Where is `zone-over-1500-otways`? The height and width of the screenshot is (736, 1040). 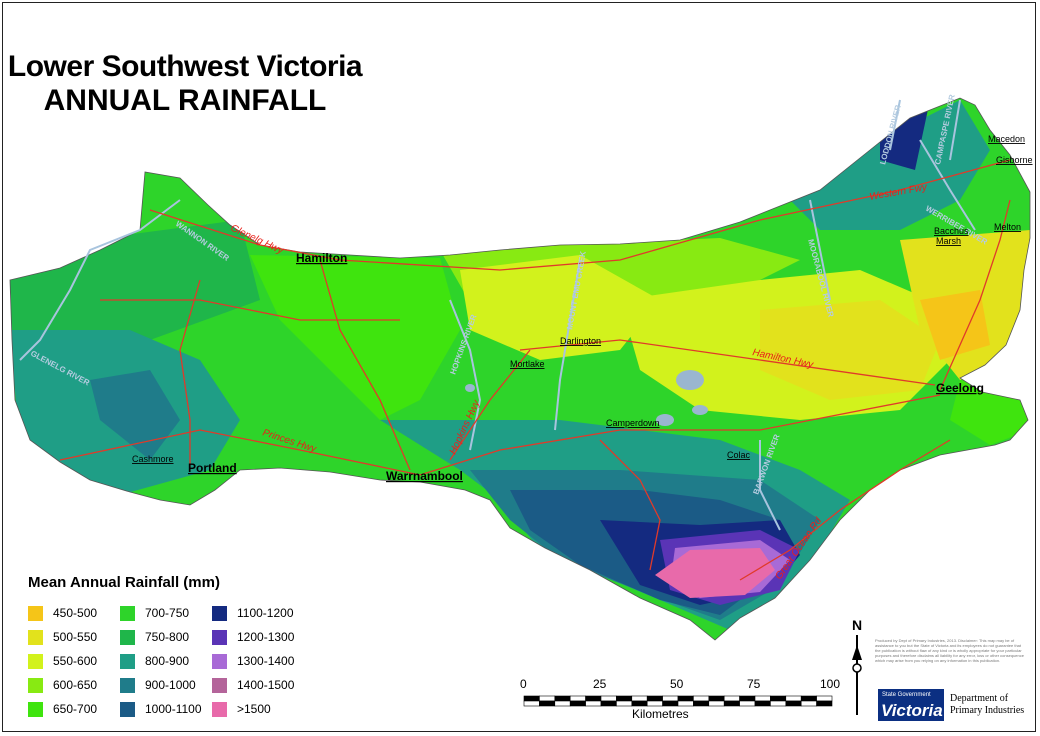
zone-over-1500-otways is located at coordinates (715, 573).